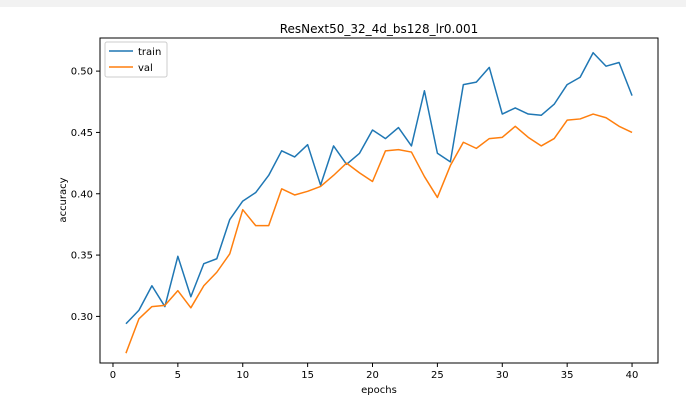 Image resolution: width=686 pixels, height=407 pixels. What do you see at coordinates (632, 375) in the screenshot?
I see `x-tick-label: 40` at bounding box center [632, 375].